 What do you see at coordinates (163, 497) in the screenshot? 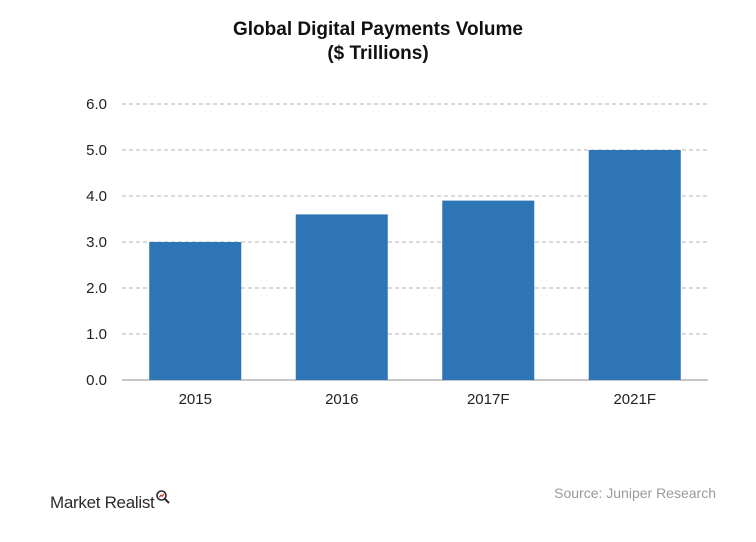
I see `magnifier-icon` at bounding box center [163, 497].